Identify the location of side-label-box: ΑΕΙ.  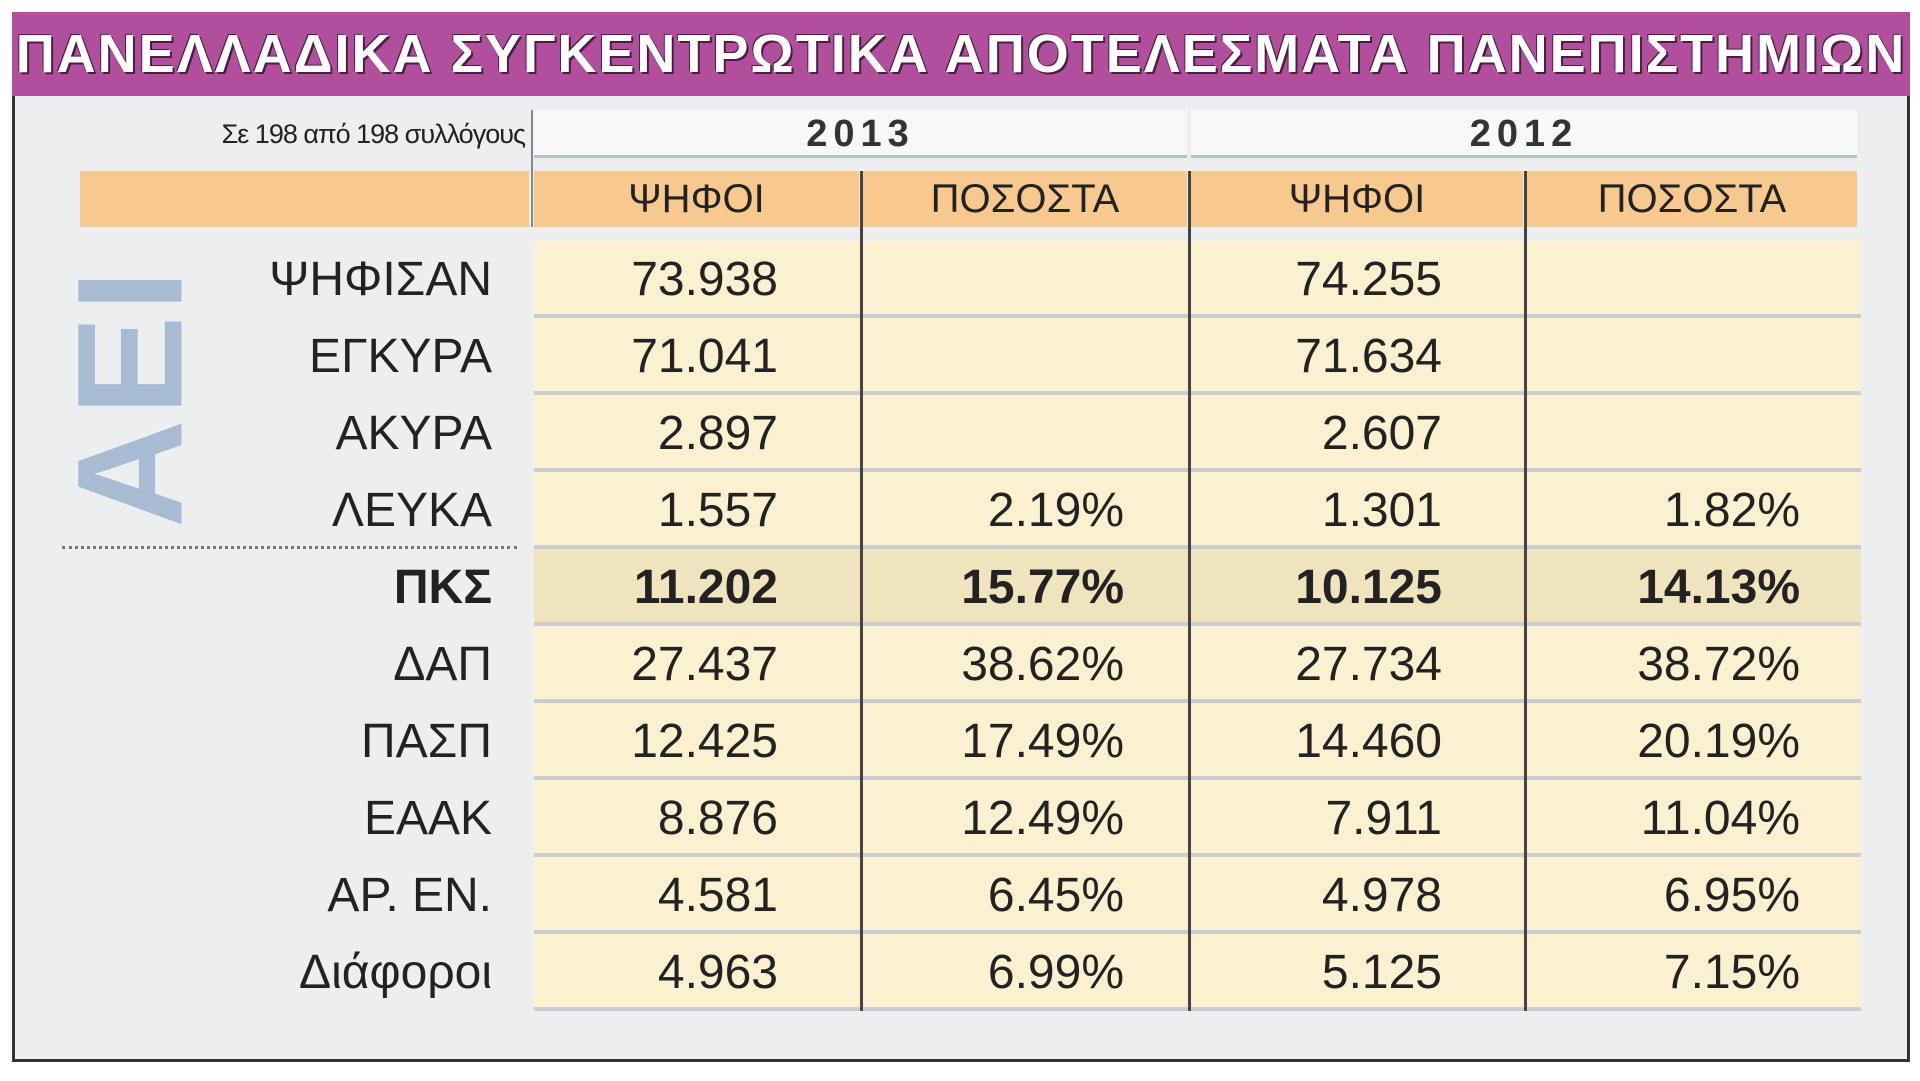
(130, 397).